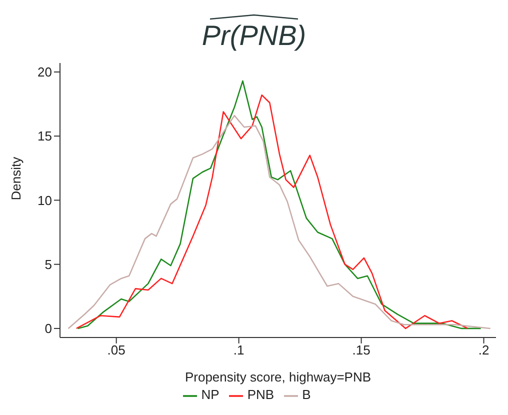 The height and width of the screenshot is (415, 508). Describe the element at coordinates (45, 200) in the screenshot. I see `y-tick-label: 10` at that location.